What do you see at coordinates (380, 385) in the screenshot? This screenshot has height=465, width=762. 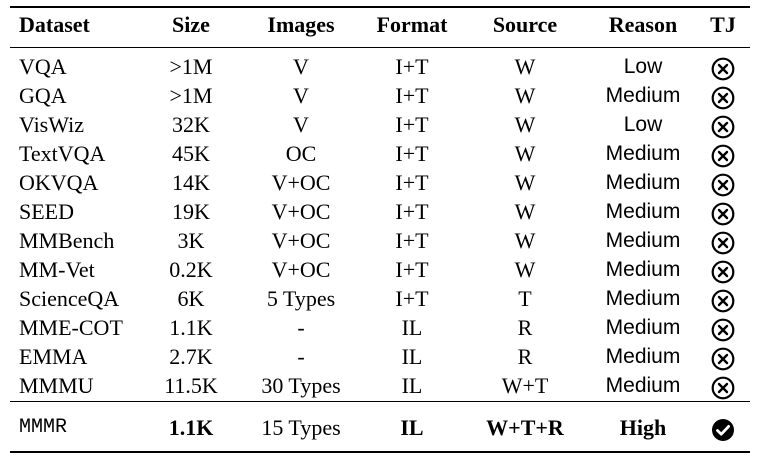 I see `table-row: MMMU 11.5K 30 Types IL W+T Medium` at bounding box center [380, 385].